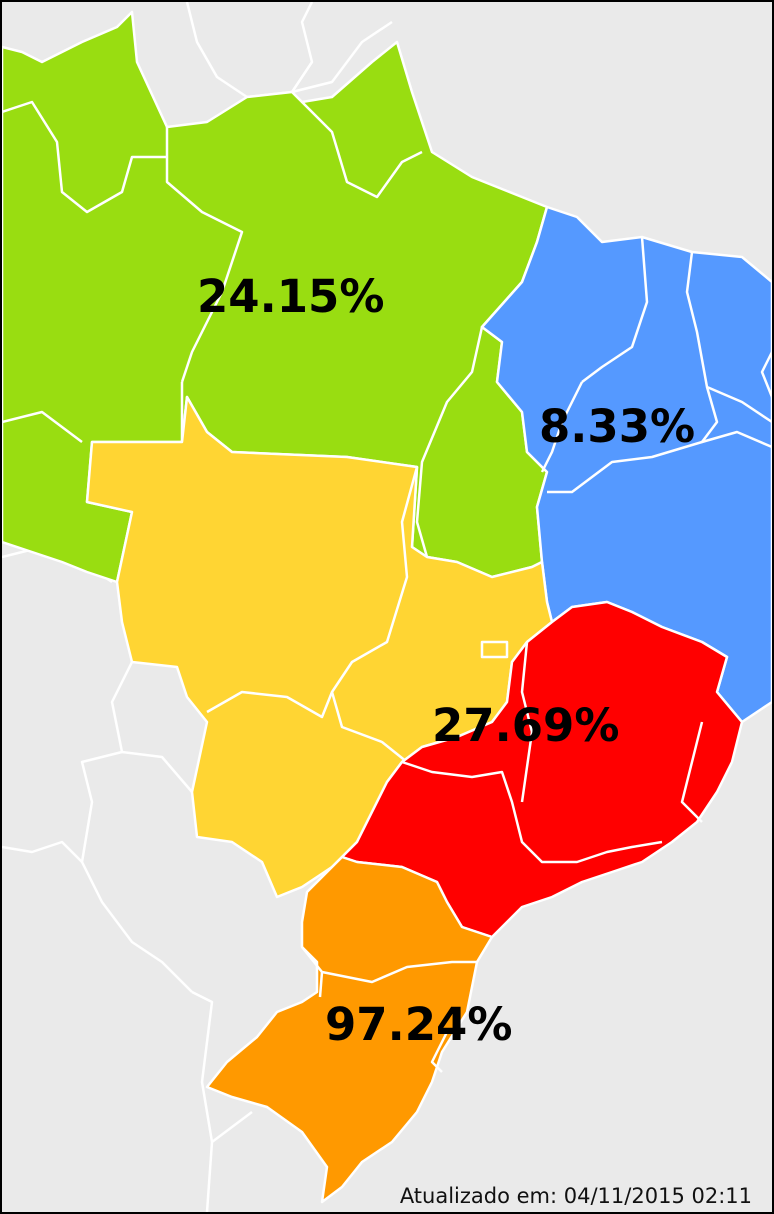  I want to click on region-sudeste, so click(542, 769).